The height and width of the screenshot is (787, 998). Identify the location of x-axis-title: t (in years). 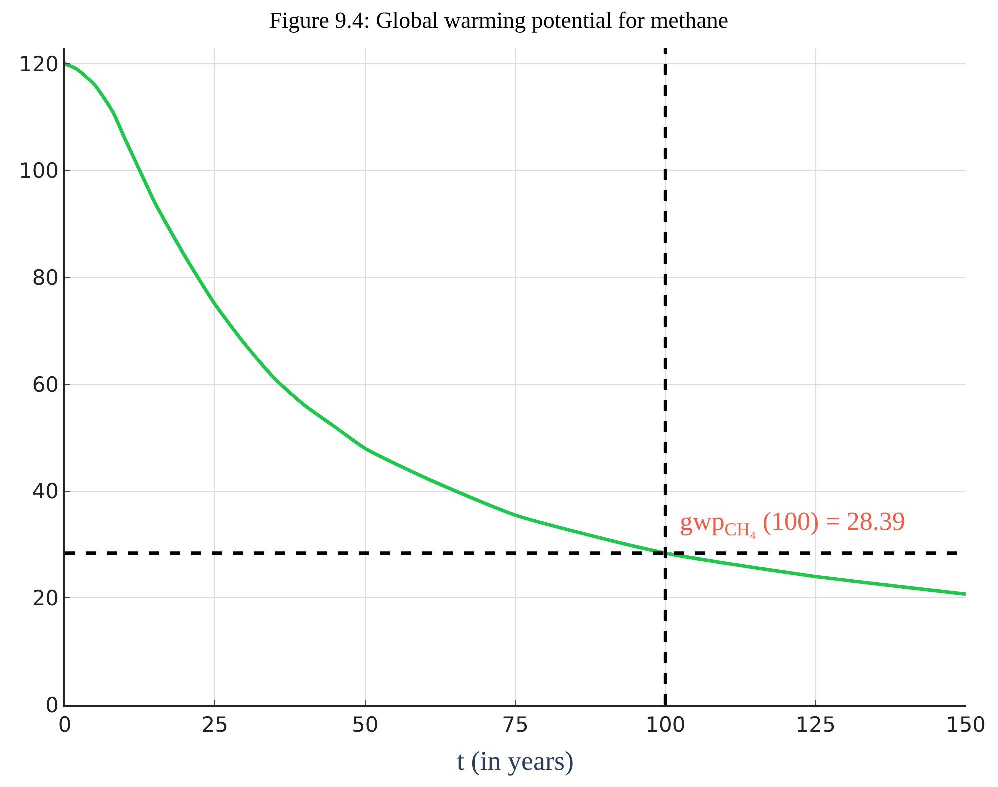
(515, 761).